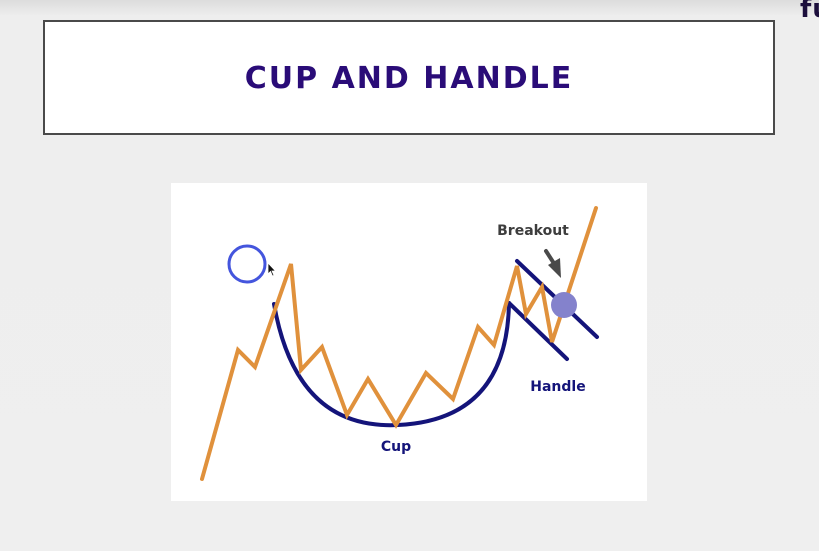  I want to click on page-title: CUP AND HANDLE, so click(409, 78).